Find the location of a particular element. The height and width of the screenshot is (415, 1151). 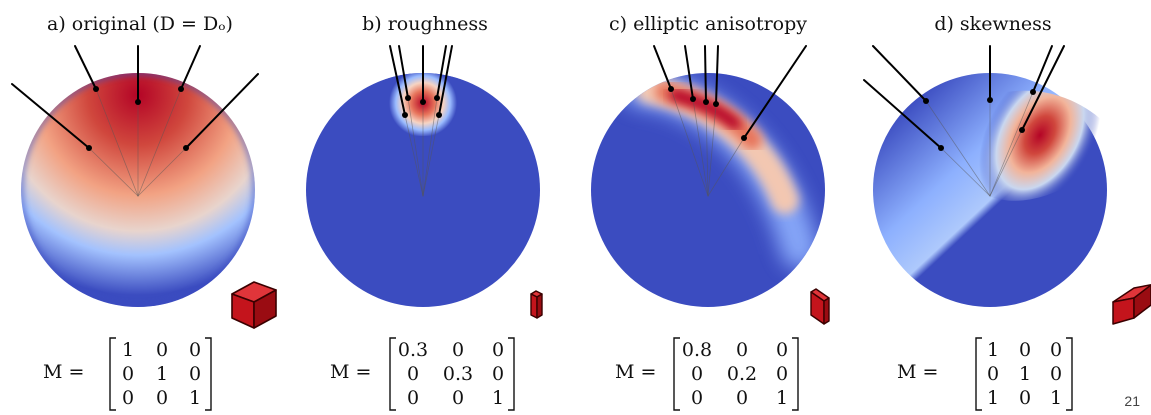

direction-rays-d is located at coordinates (964, 121).